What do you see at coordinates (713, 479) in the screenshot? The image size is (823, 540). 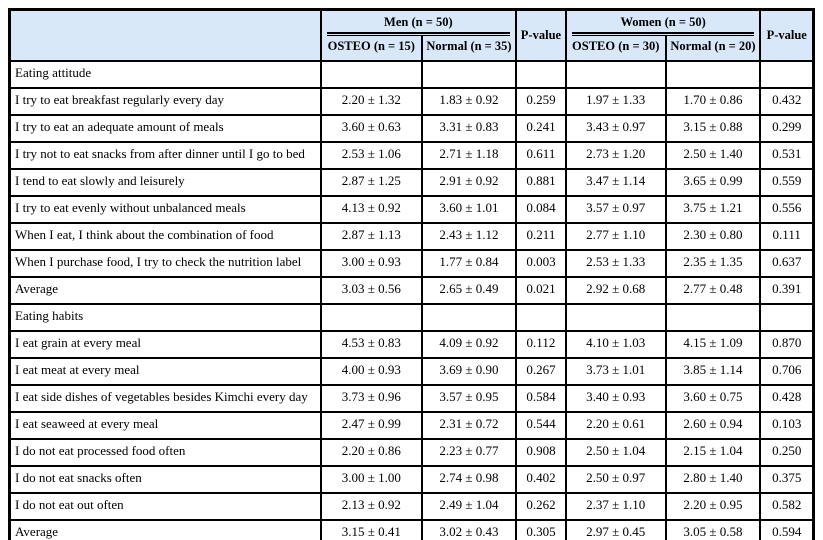 I see `value-cell: 2.80 ± 1.40` at bounding box center [713, 479].